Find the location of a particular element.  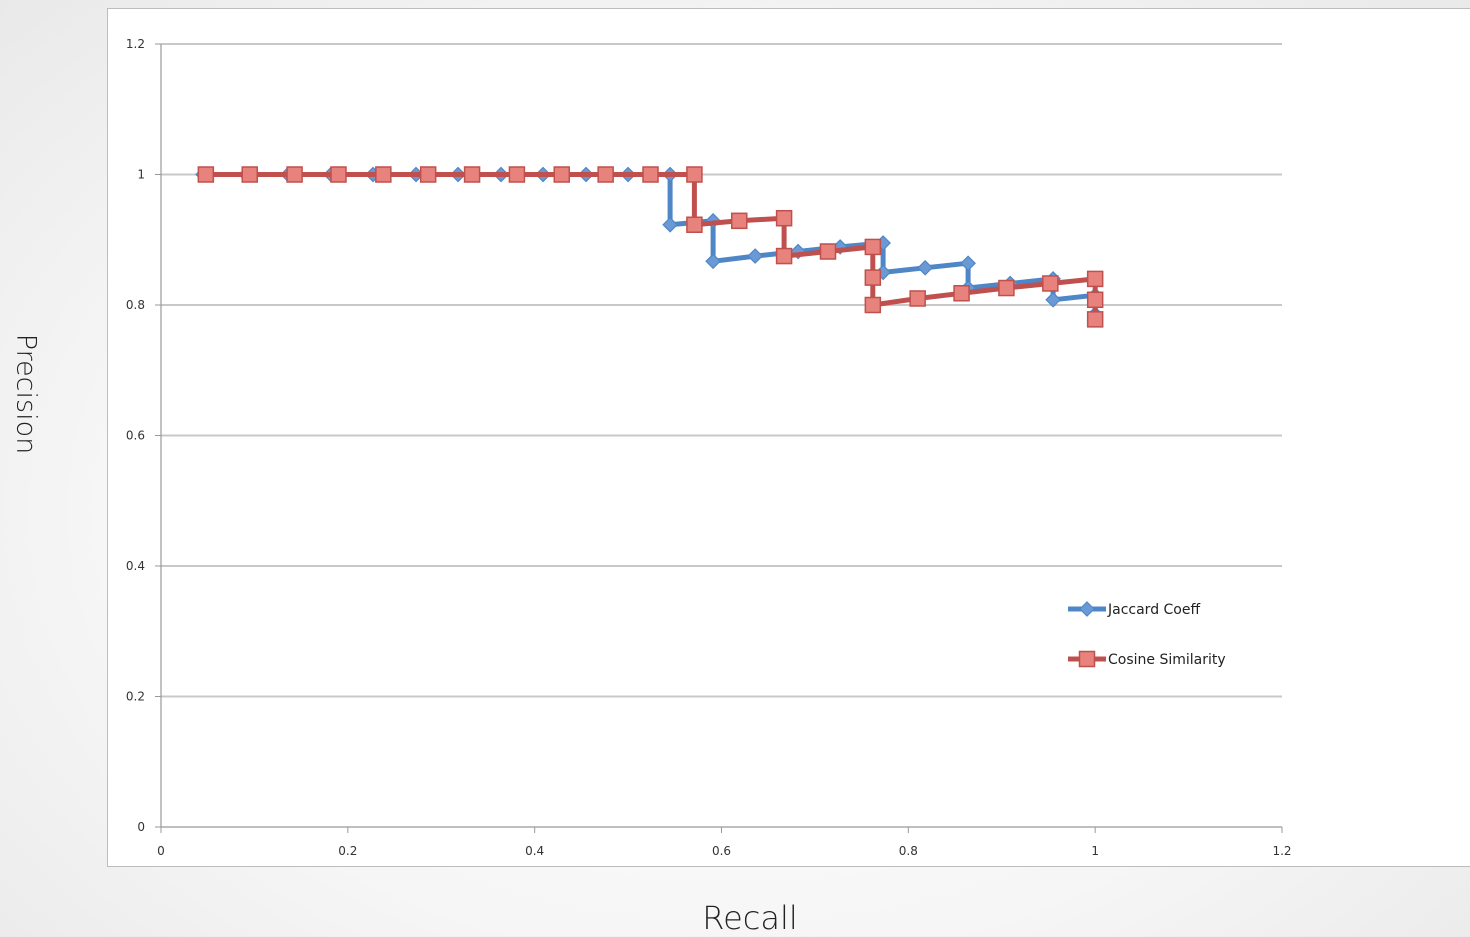

y-axis-title: Precision is located at coordinates (26, 394).